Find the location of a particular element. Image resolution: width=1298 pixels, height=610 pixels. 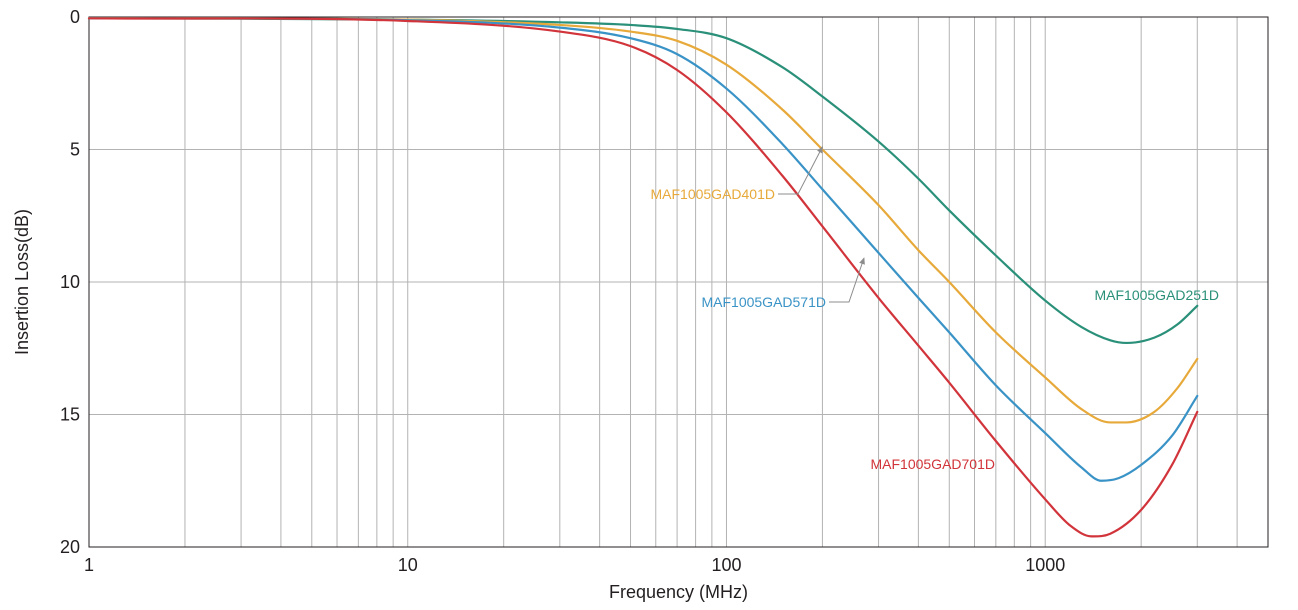

y-tick-label: 15 is located at coordinates (70, 415).